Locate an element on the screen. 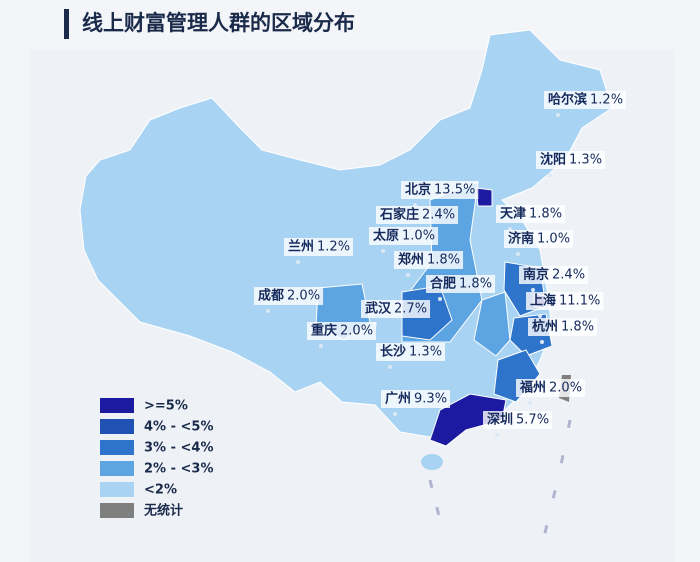  city-share: 1.0% is located at coordinates (418, 236).